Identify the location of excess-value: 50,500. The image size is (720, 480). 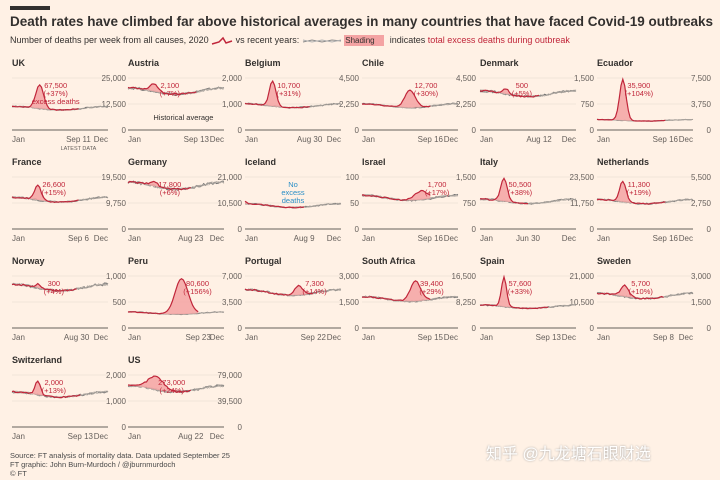
(520, 184).